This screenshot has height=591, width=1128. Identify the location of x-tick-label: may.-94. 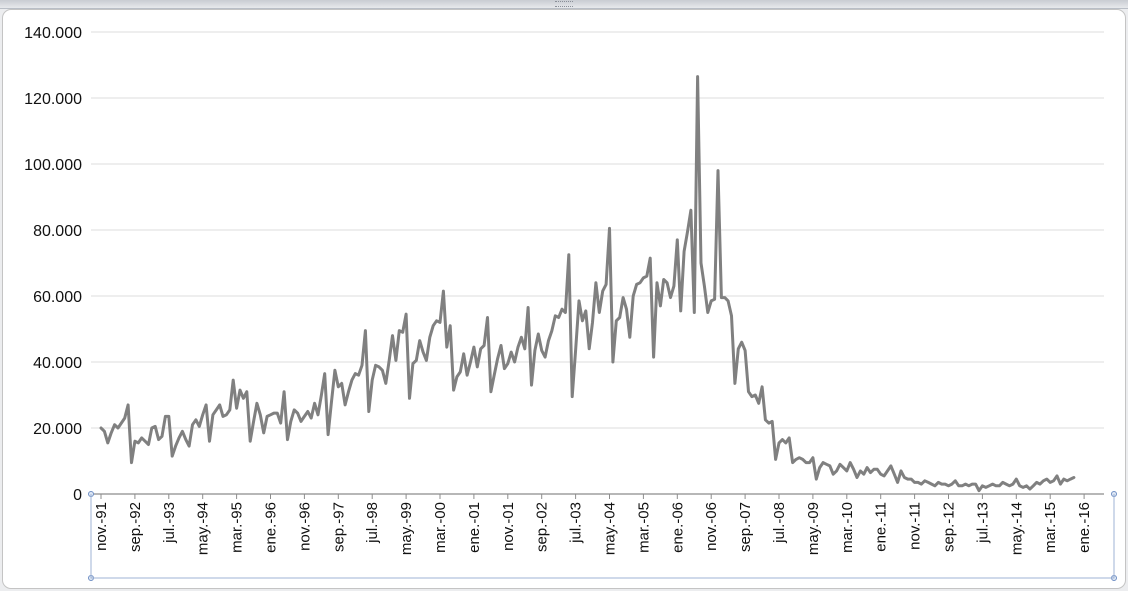
(203, 528).